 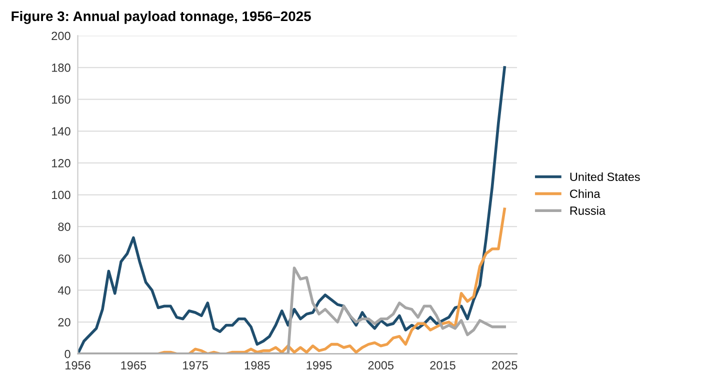 What do you see at coordinates (64, 322) in the screenshot?
I see `y-tick-label: 20` at bounding box center [64, 322].